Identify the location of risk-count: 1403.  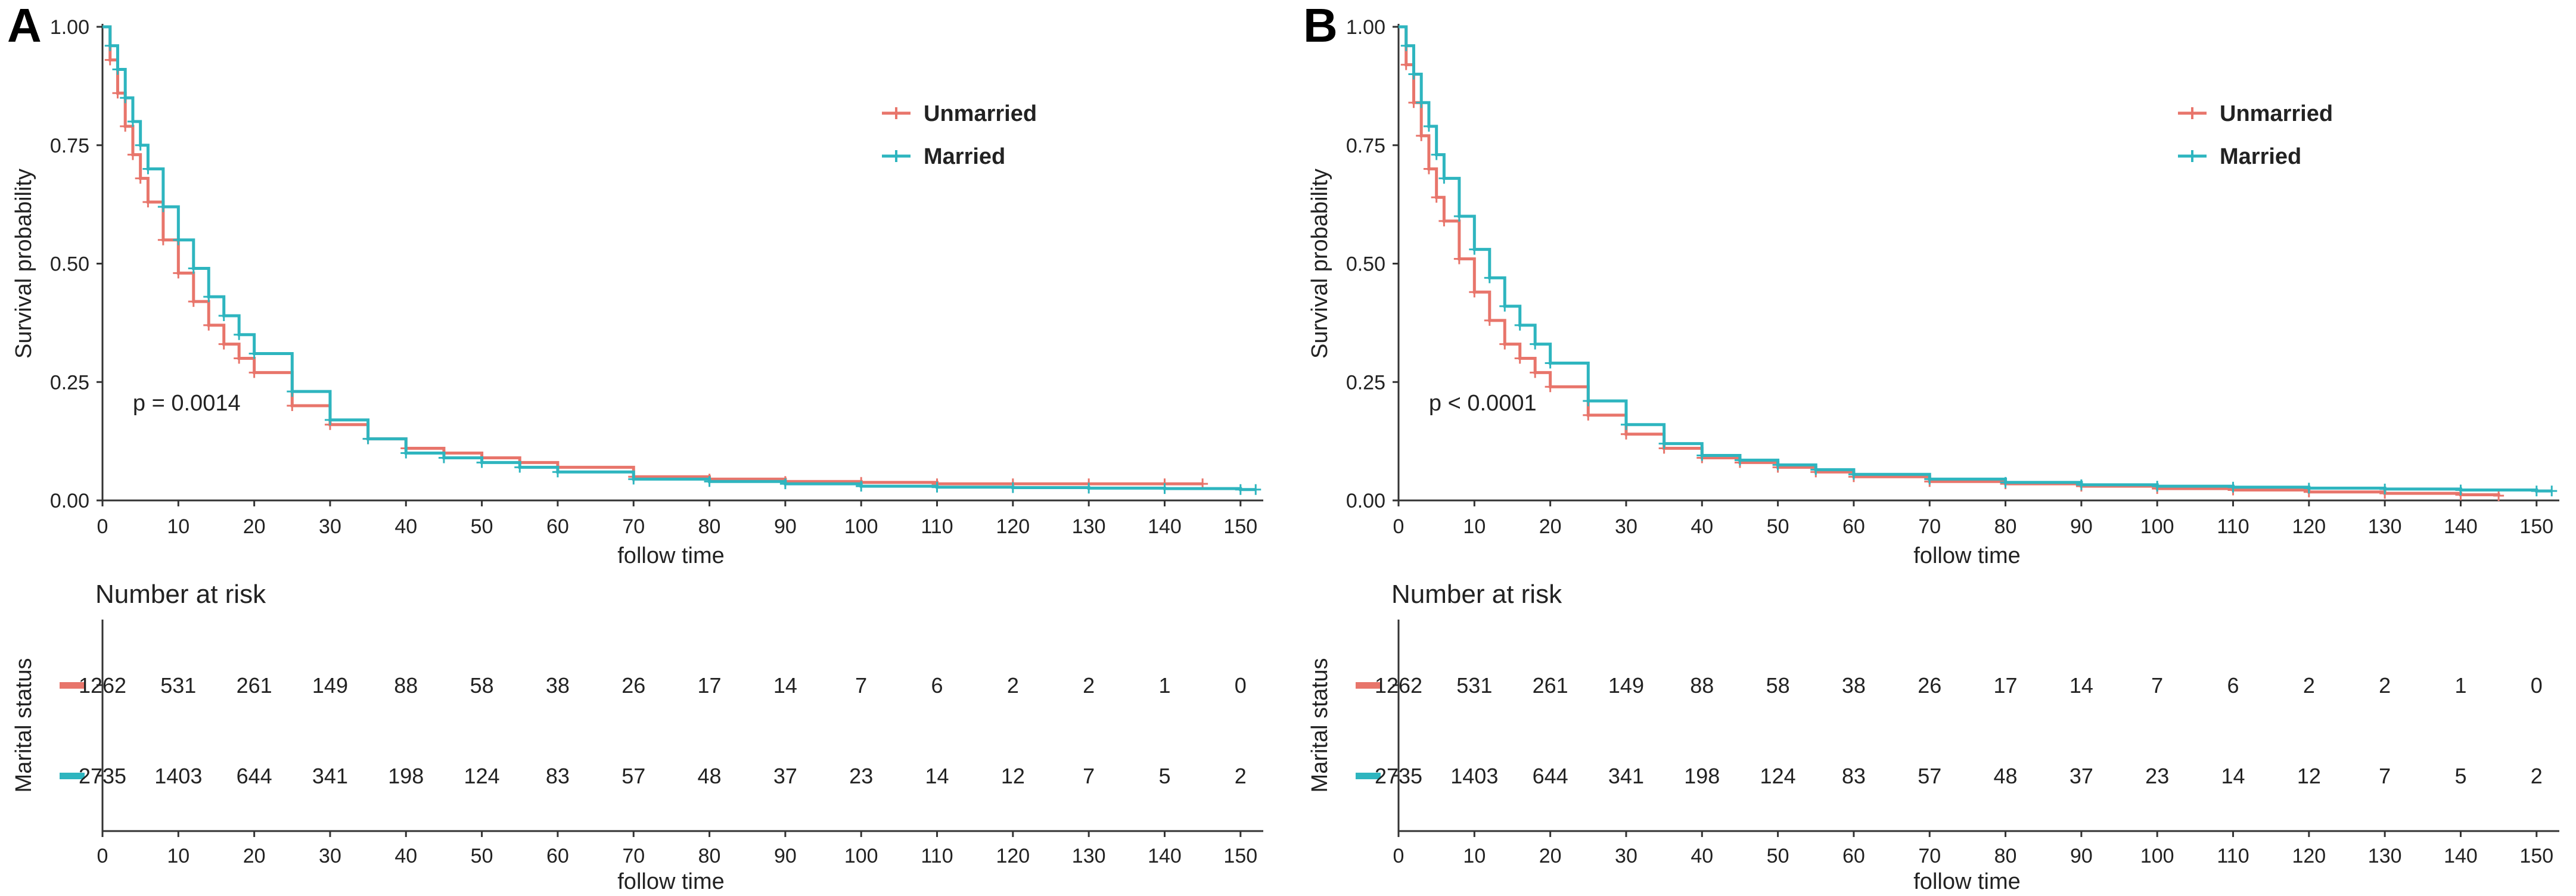
(1474, 776).